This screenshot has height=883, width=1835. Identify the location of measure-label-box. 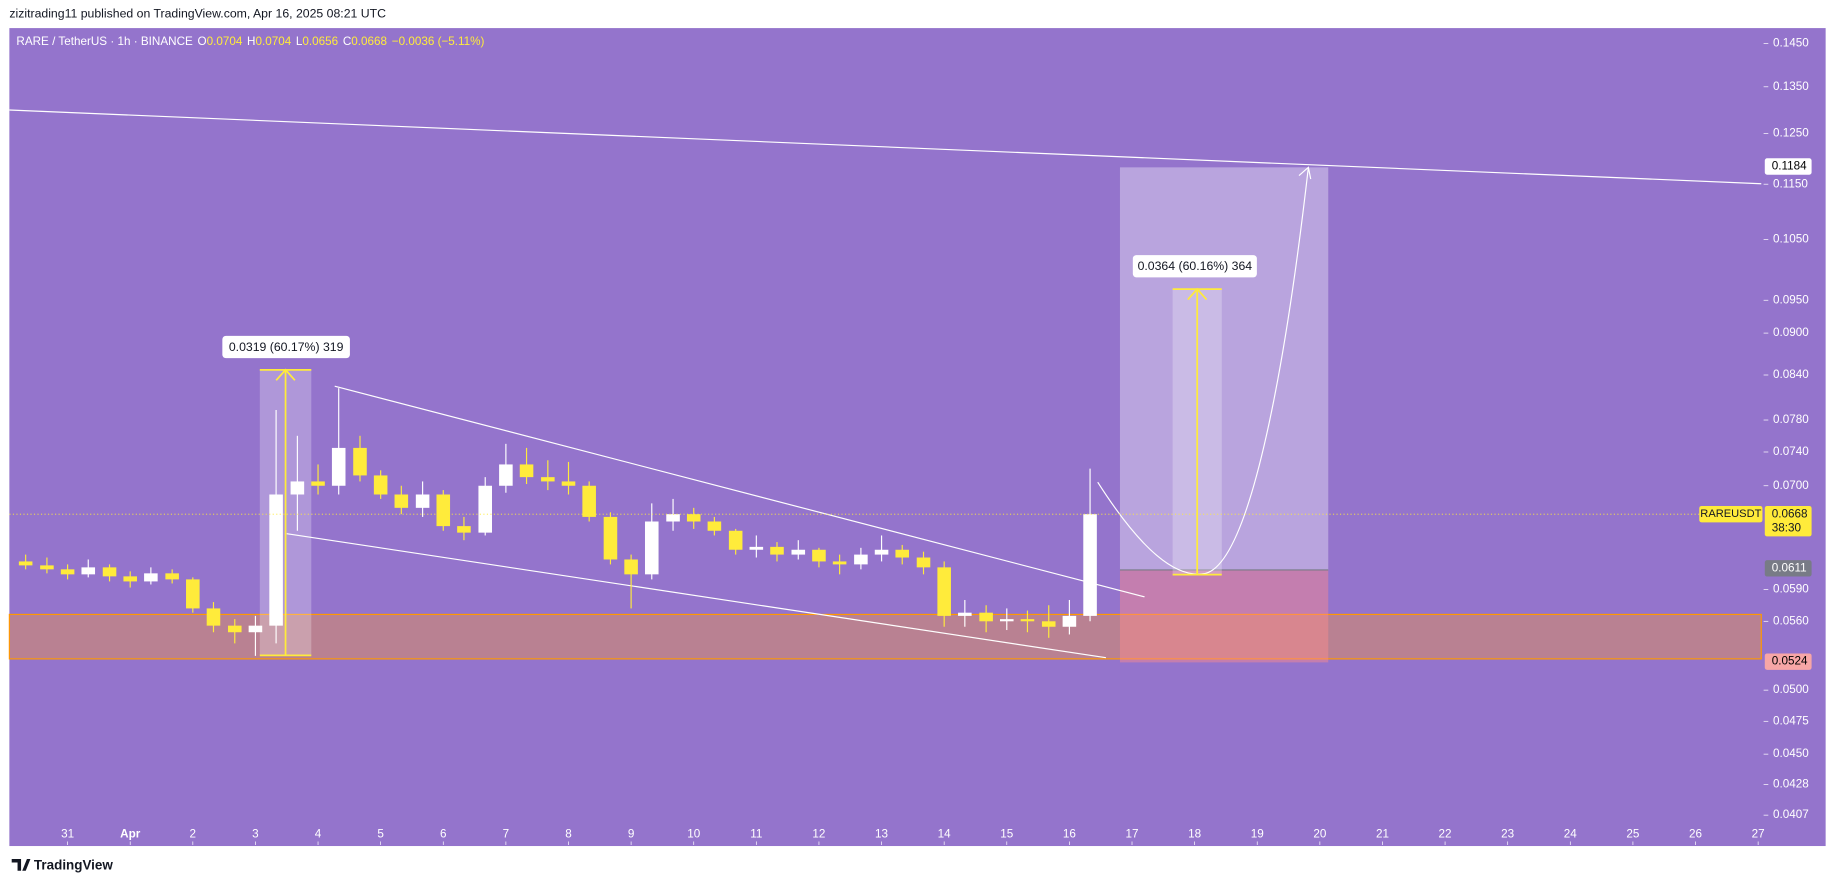
(286, 347).